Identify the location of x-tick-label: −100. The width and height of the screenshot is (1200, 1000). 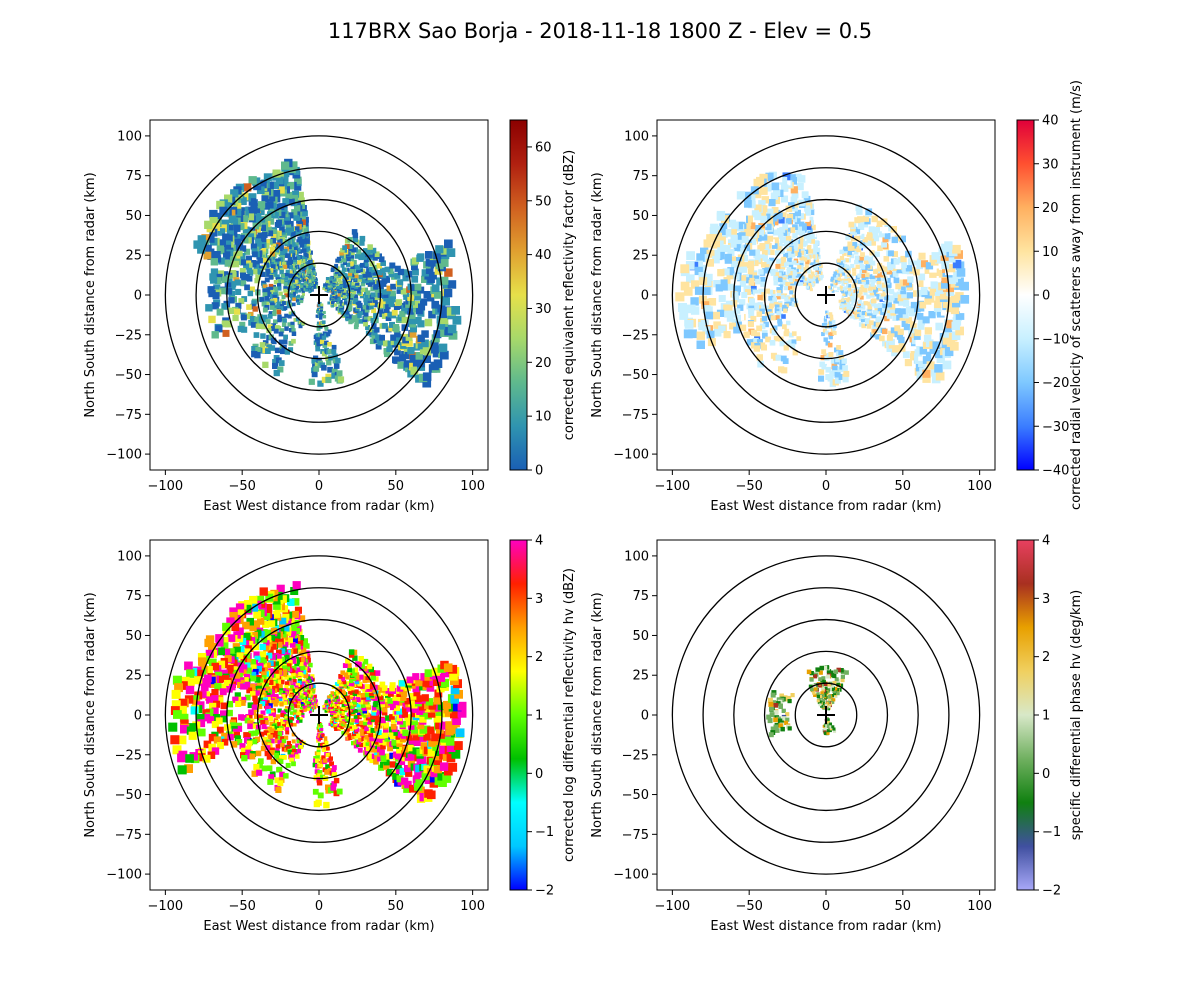
(673, 486).